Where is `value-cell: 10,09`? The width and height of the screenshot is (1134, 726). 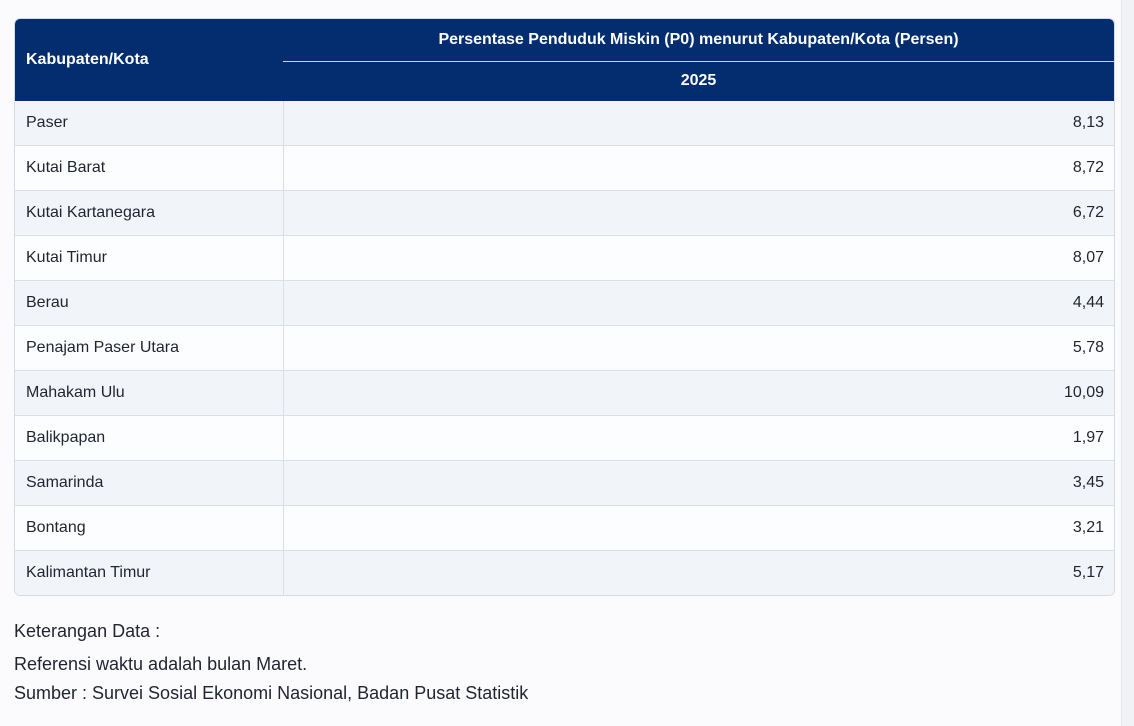
value-cell: 10,09 is located at coordinates (698, 393).